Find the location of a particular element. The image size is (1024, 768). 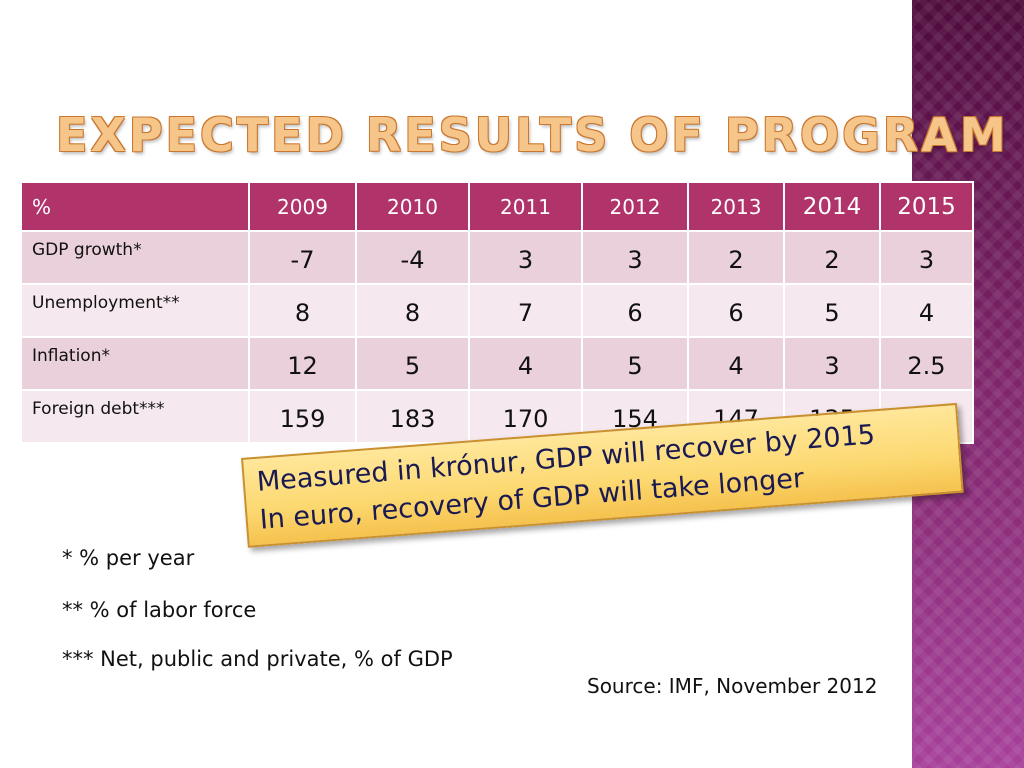

table-row: Inflation* 12 5 4 5 4 3 2.5 is located at coordinates (497, 363).